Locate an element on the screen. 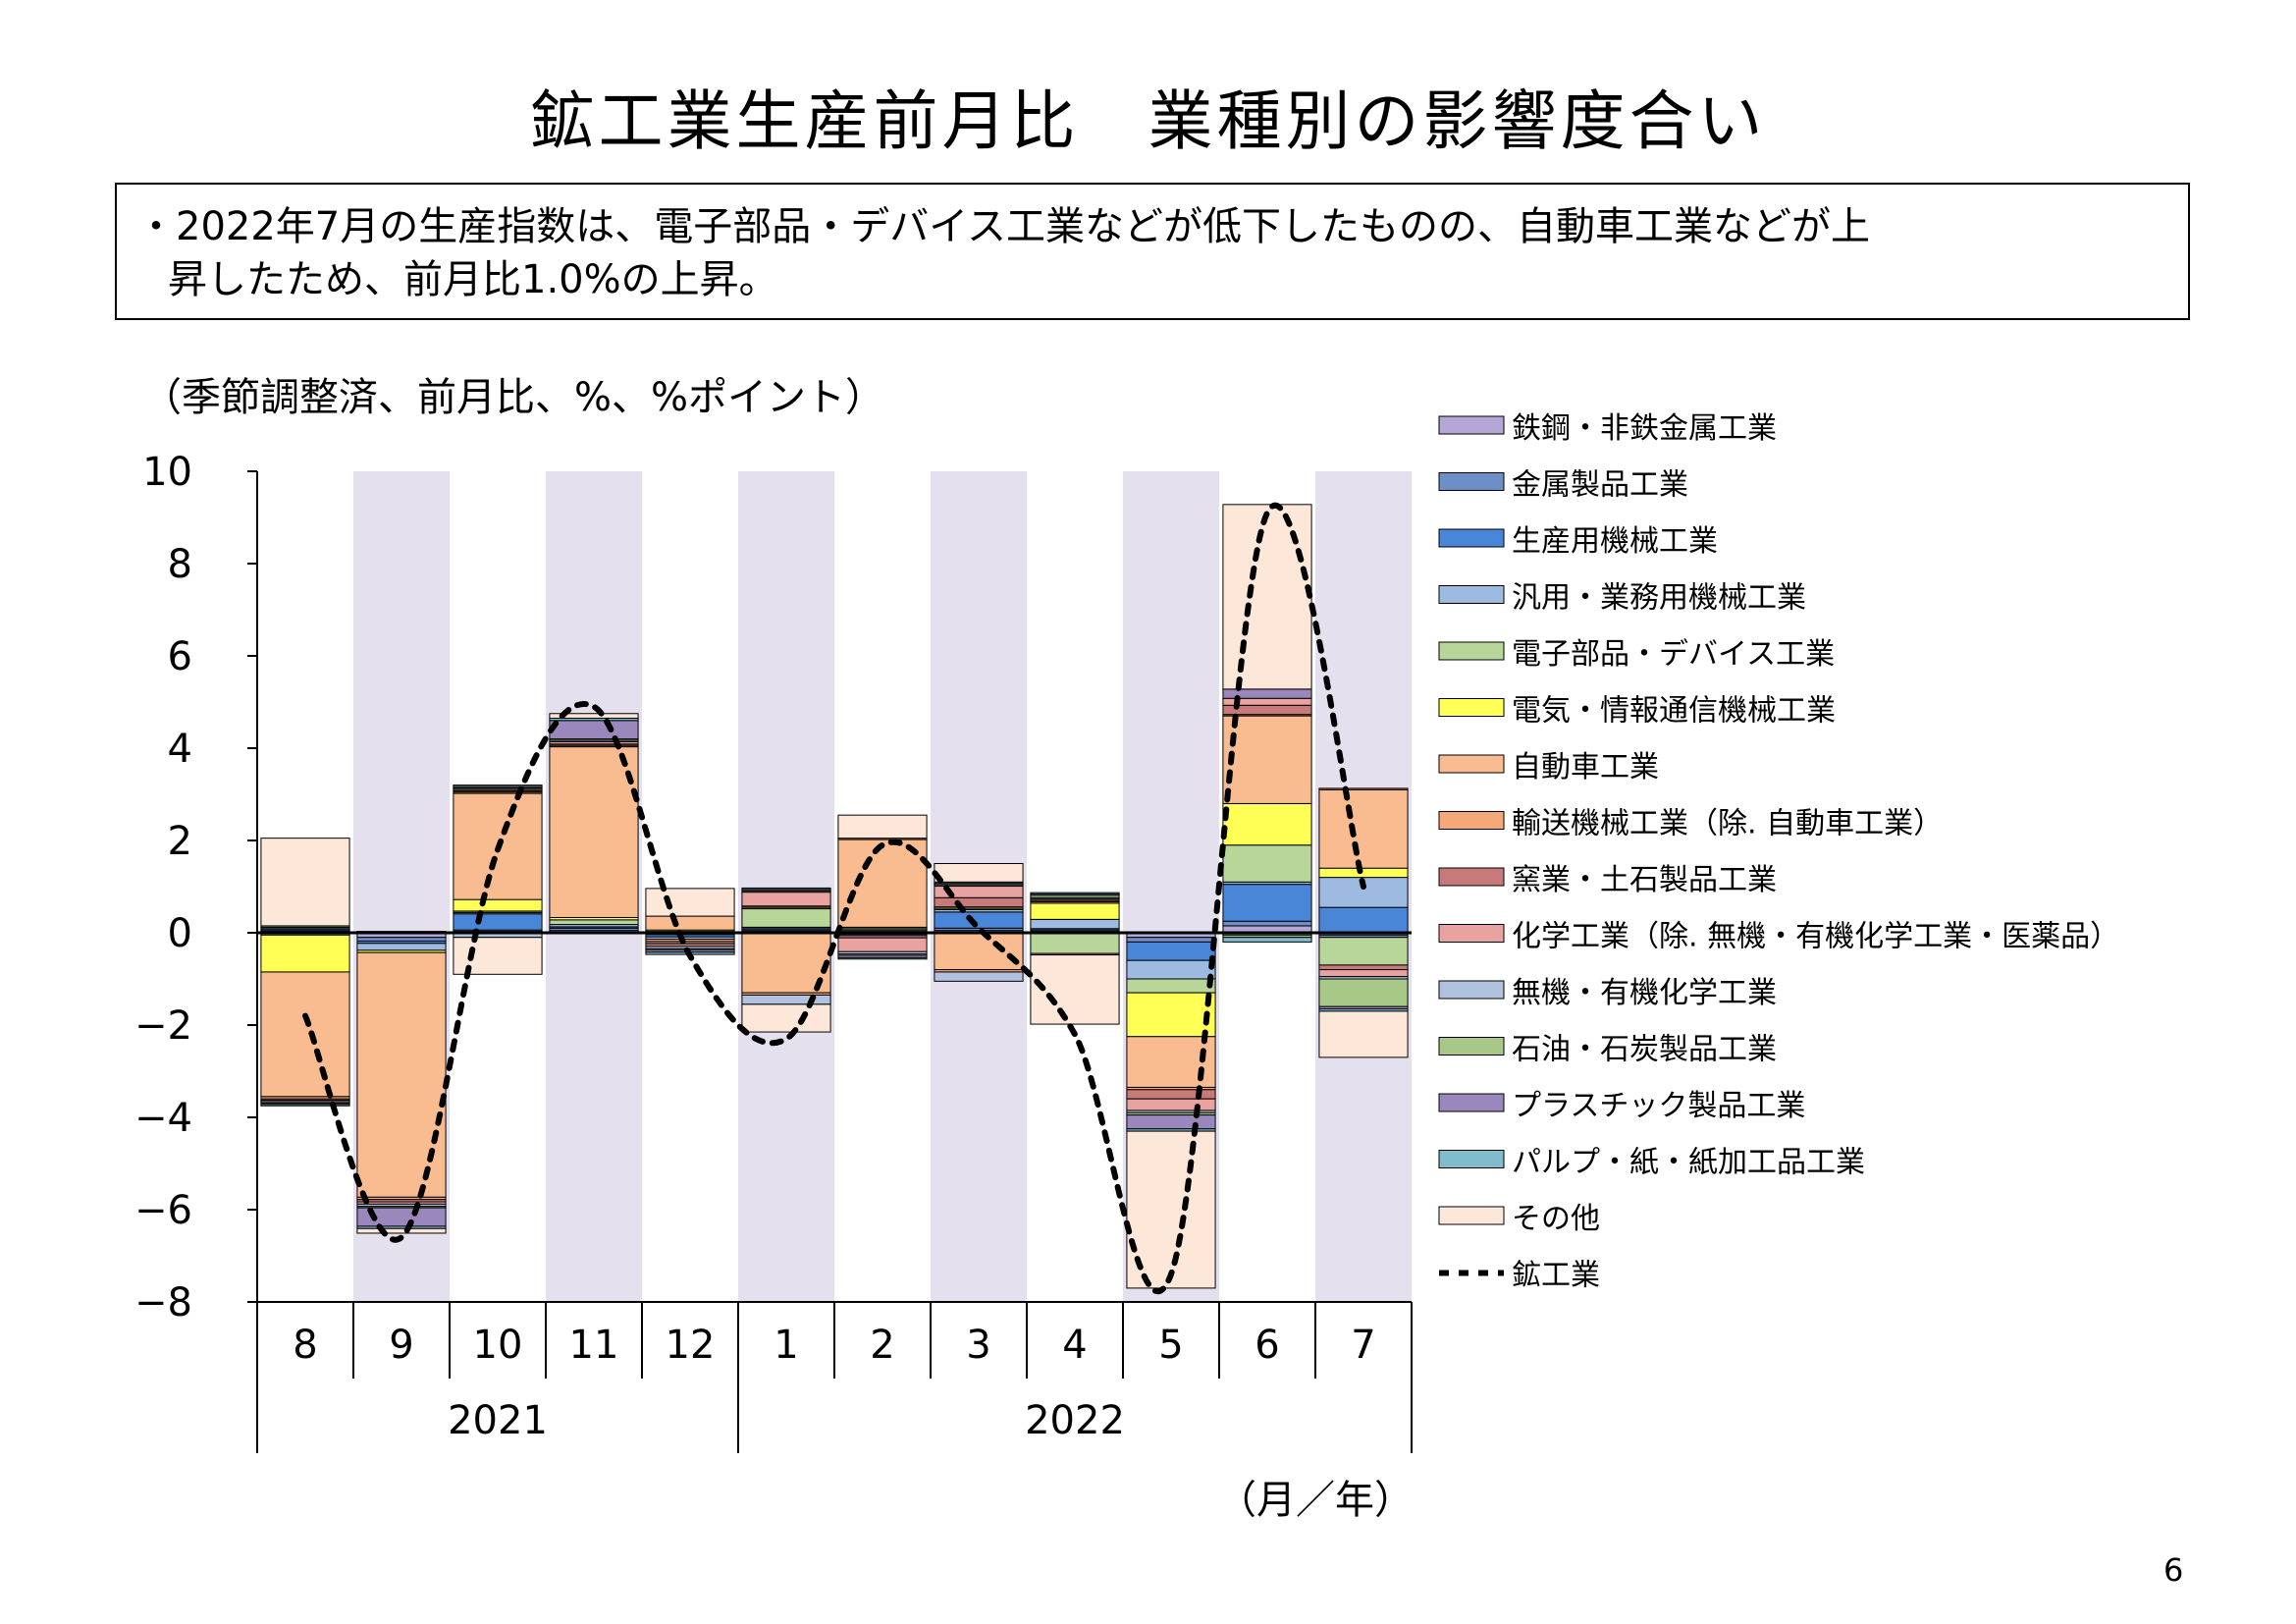  y-axis-unit-label: （季節調整済、前月比、%、%ポイント） is located at coordinates (513, 397).